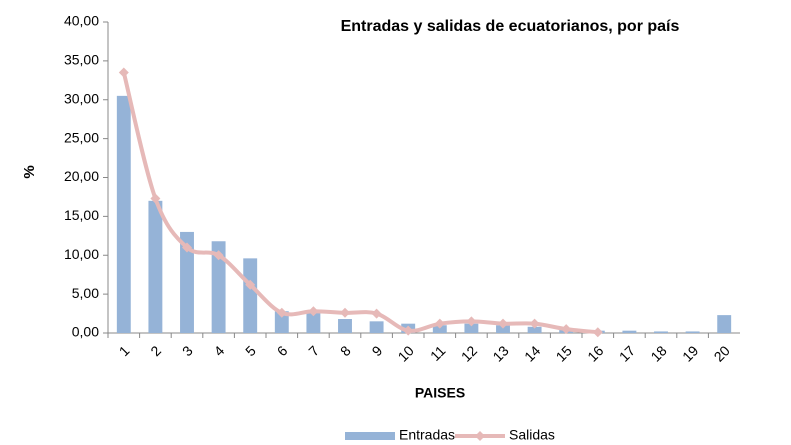  I want to click on y-tick-label: 5,00, so click(85, 293).